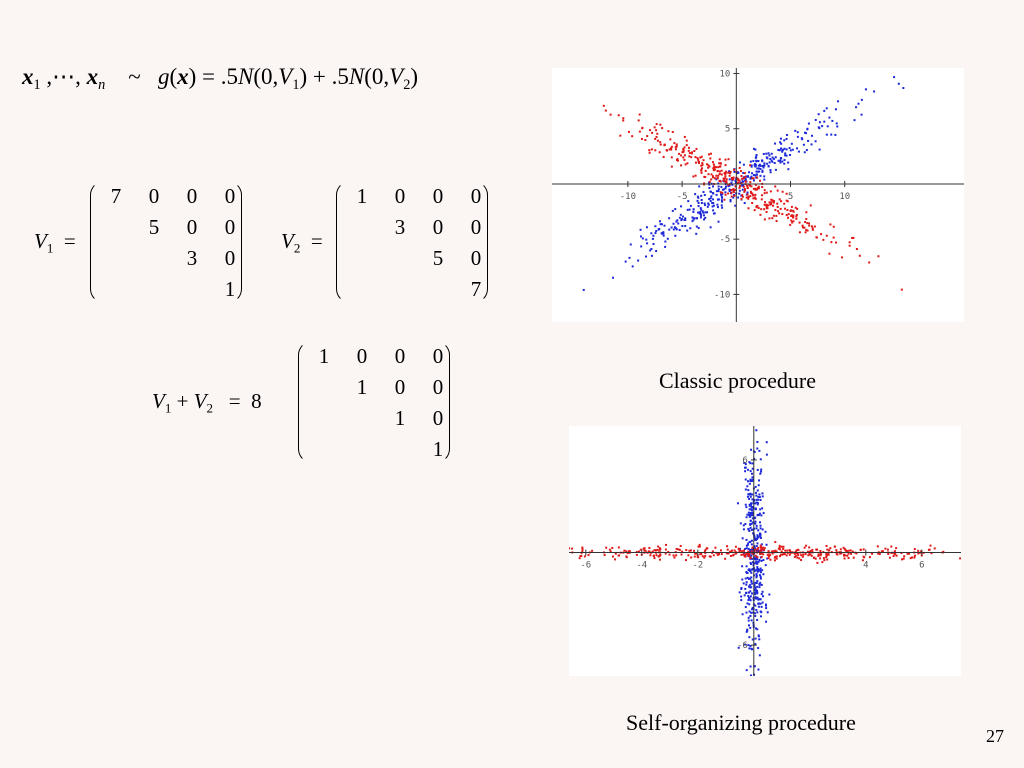 The width and height of the screenshot is (1024, 768). I want to click on normal-1-close: ), so click(303, 76).